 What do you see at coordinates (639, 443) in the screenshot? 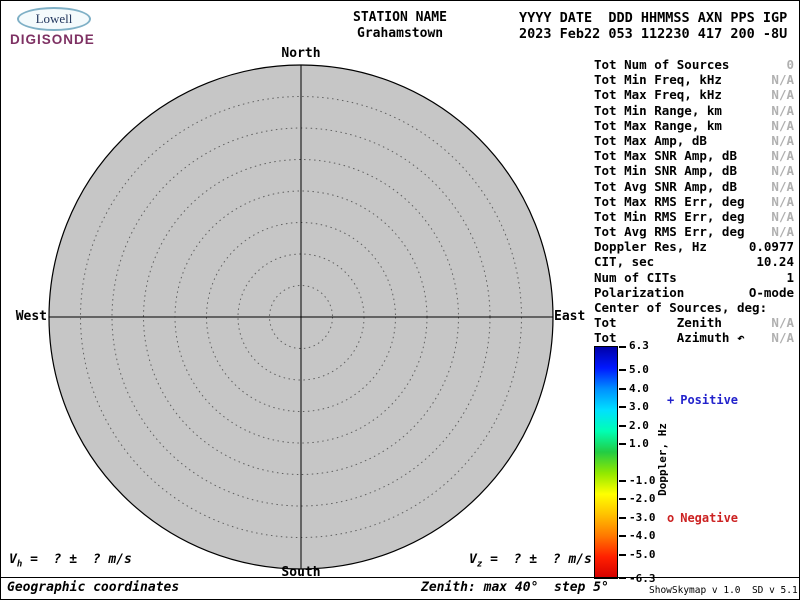
I see `colorbar-tick-label: 1.0` at bounding box center [639, 443].